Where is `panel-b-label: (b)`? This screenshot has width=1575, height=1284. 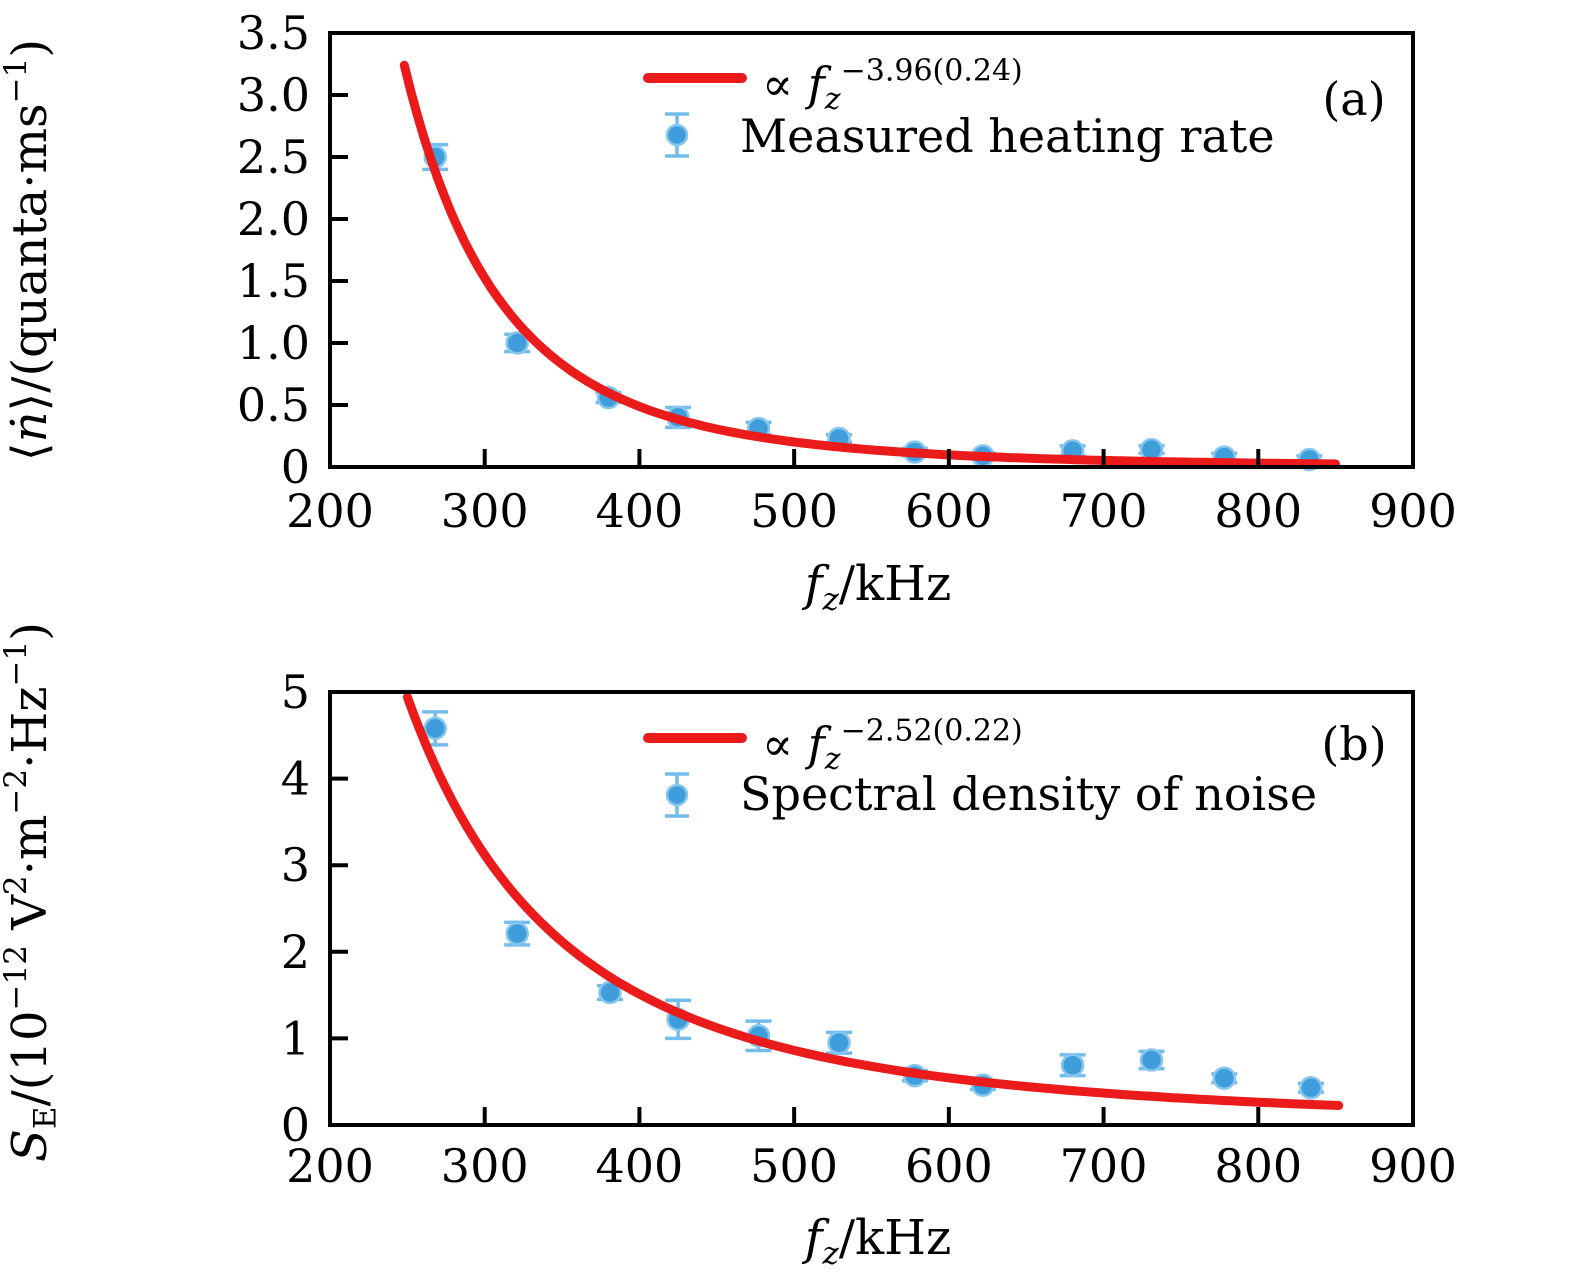 panel-b-label: (b) is located at coordinates (1353, 744).